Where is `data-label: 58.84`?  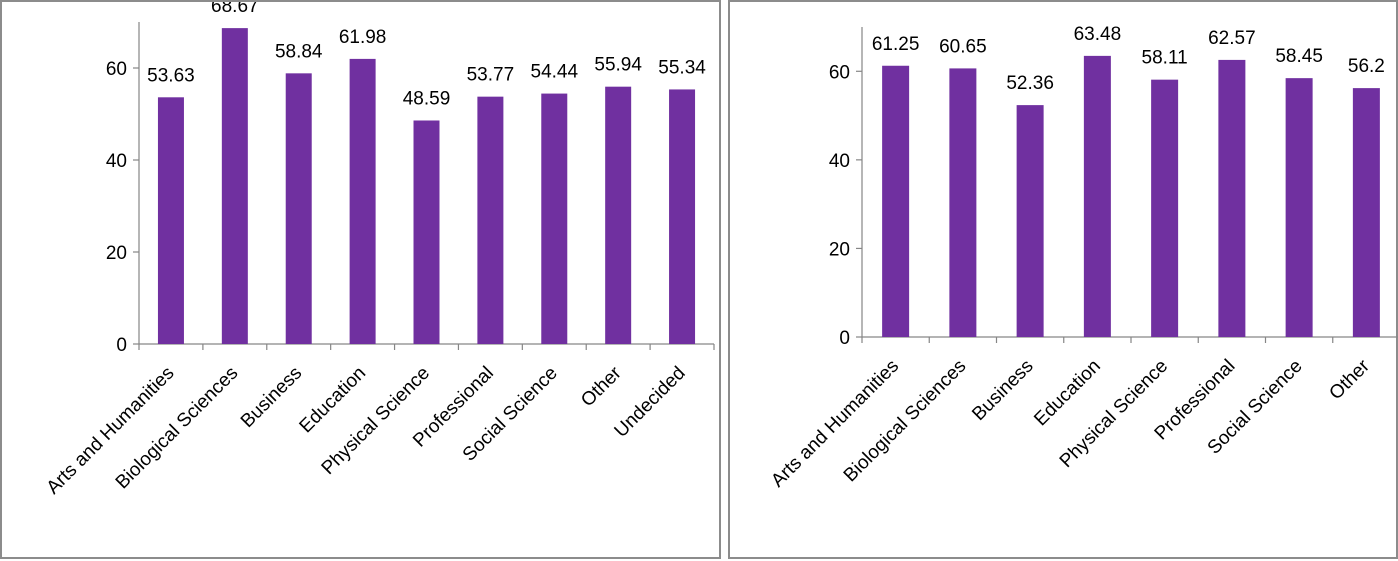
data-label: 58.84 is located at coordinates (299, 51).